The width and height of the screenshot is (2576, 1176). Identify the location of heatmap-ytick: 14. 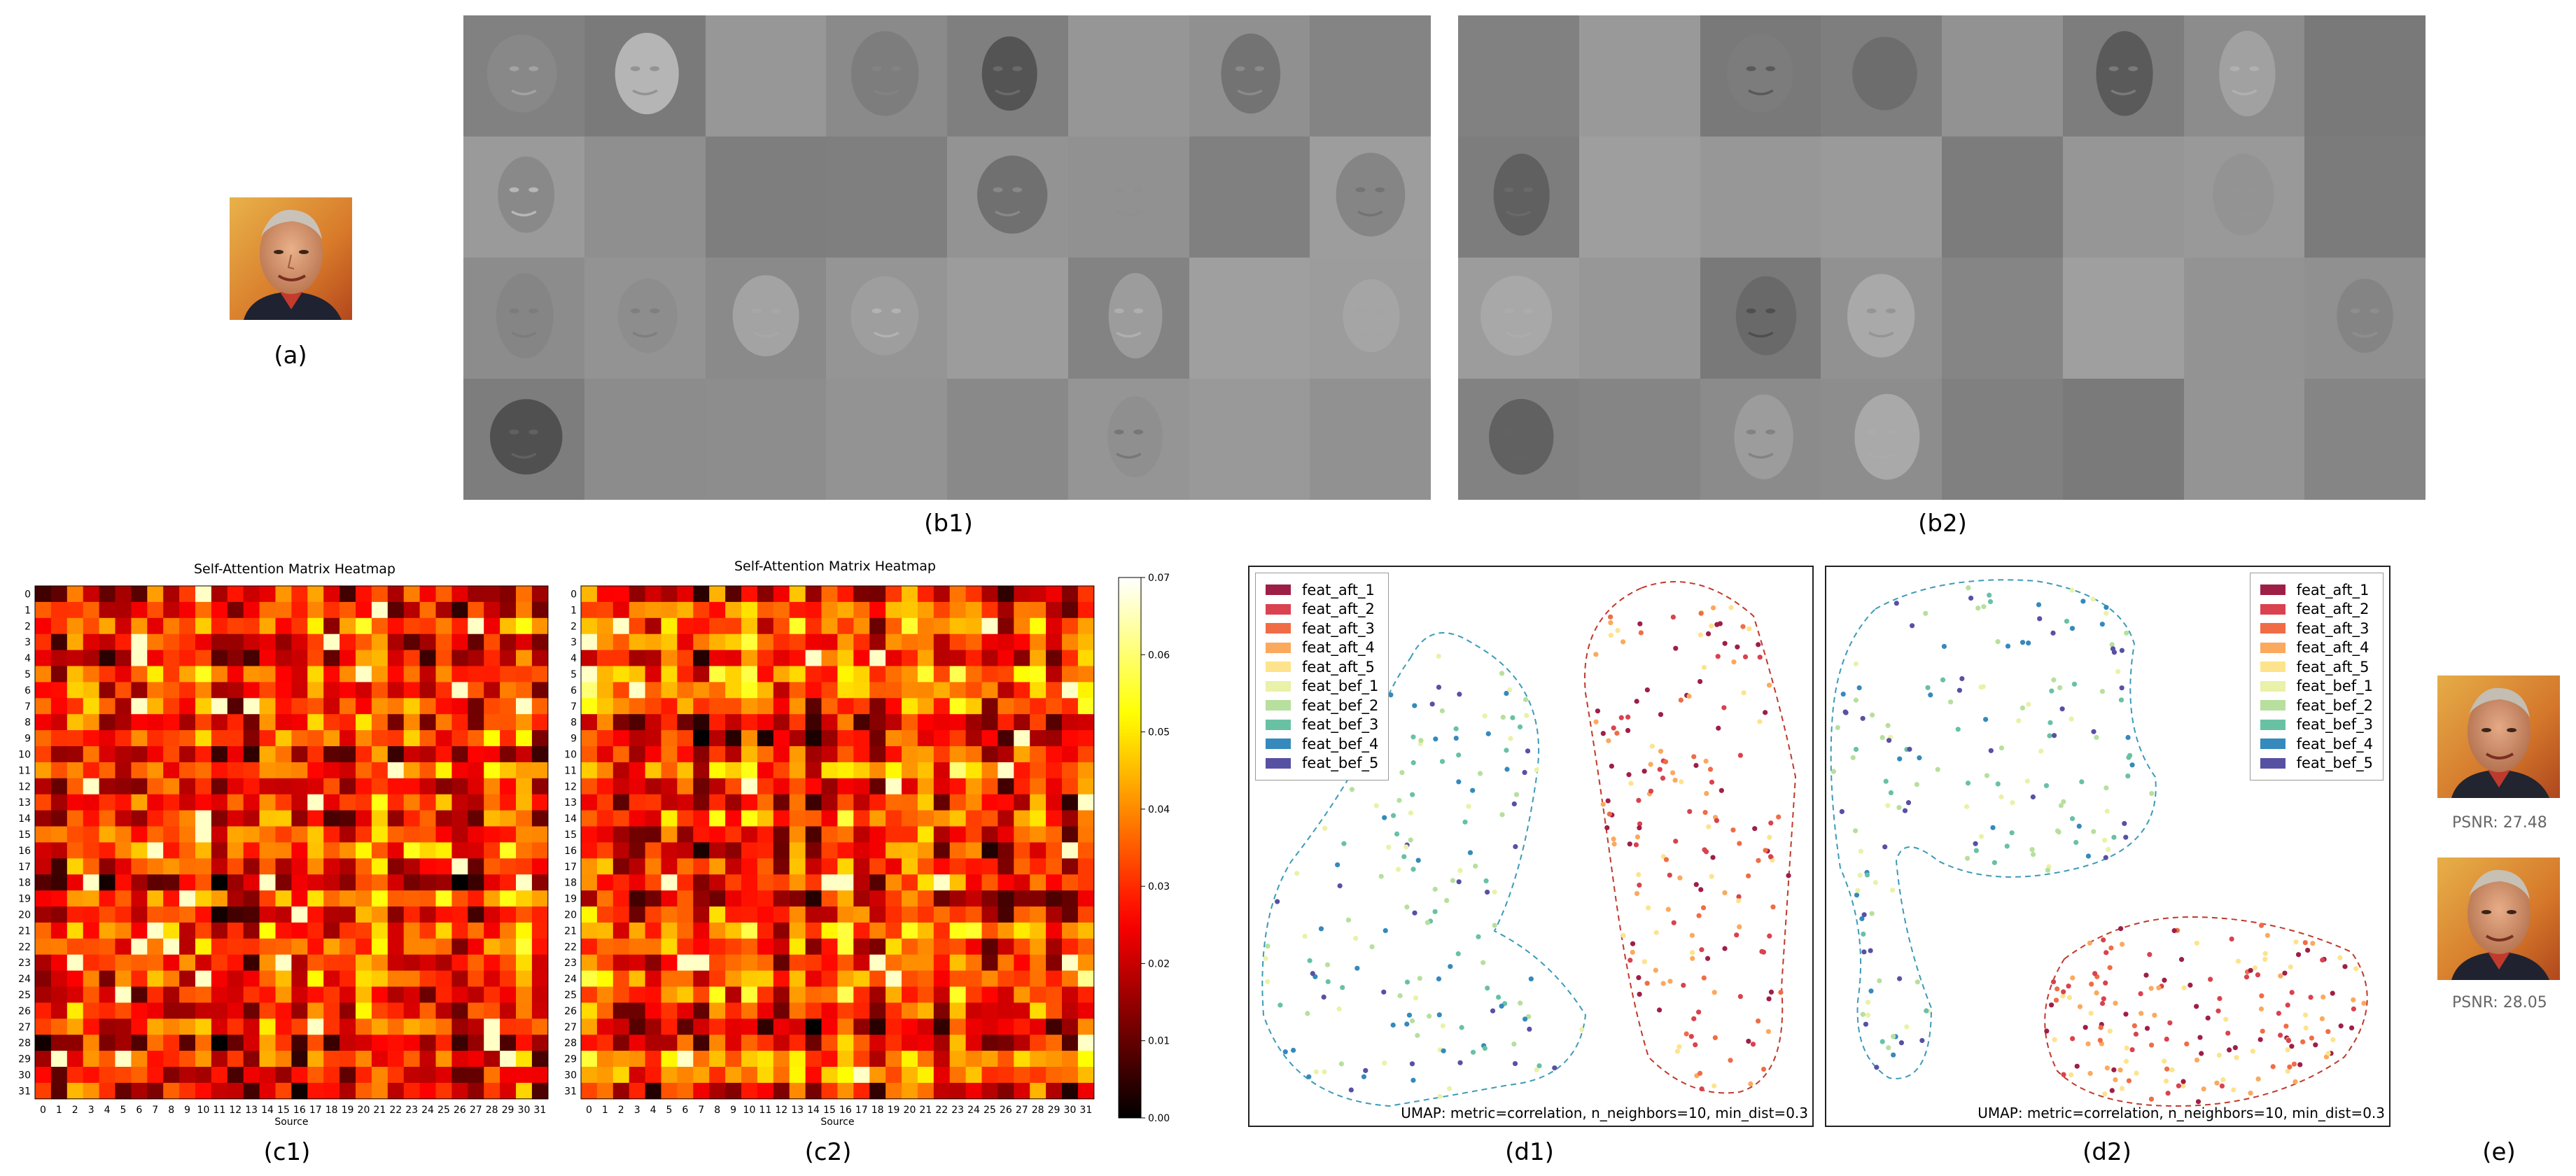
(24, 819).